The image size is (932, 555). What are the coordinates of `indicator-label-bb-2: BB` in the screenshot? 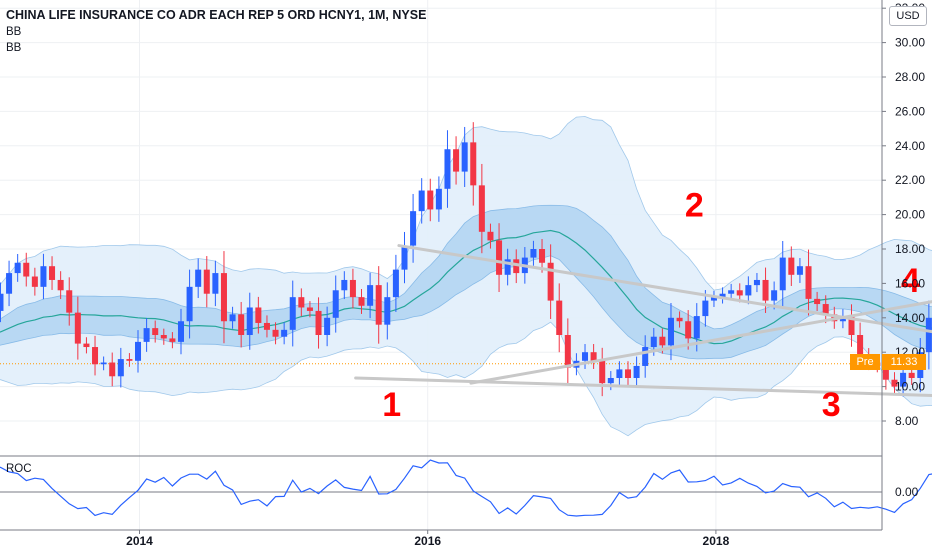 It's located at (14, 48).